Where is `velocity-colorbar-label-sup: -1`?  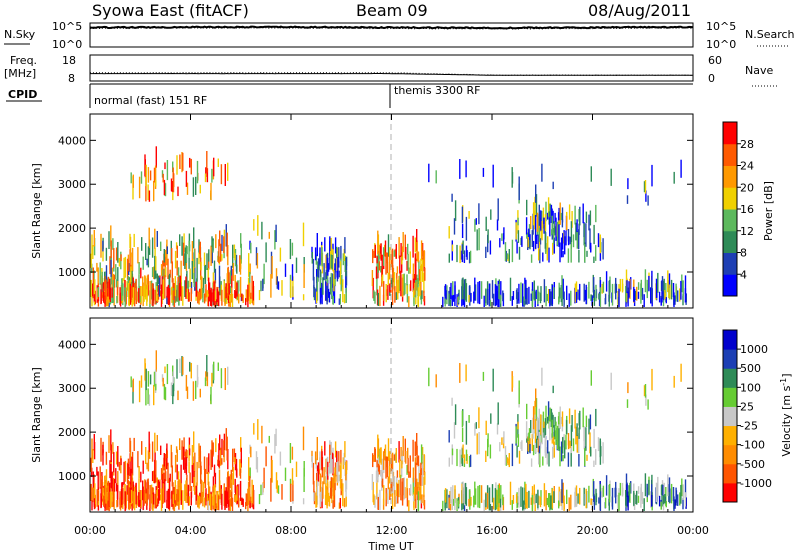 velocity-colorbar-label-sup: -1 is located at coordinates (783, 382).